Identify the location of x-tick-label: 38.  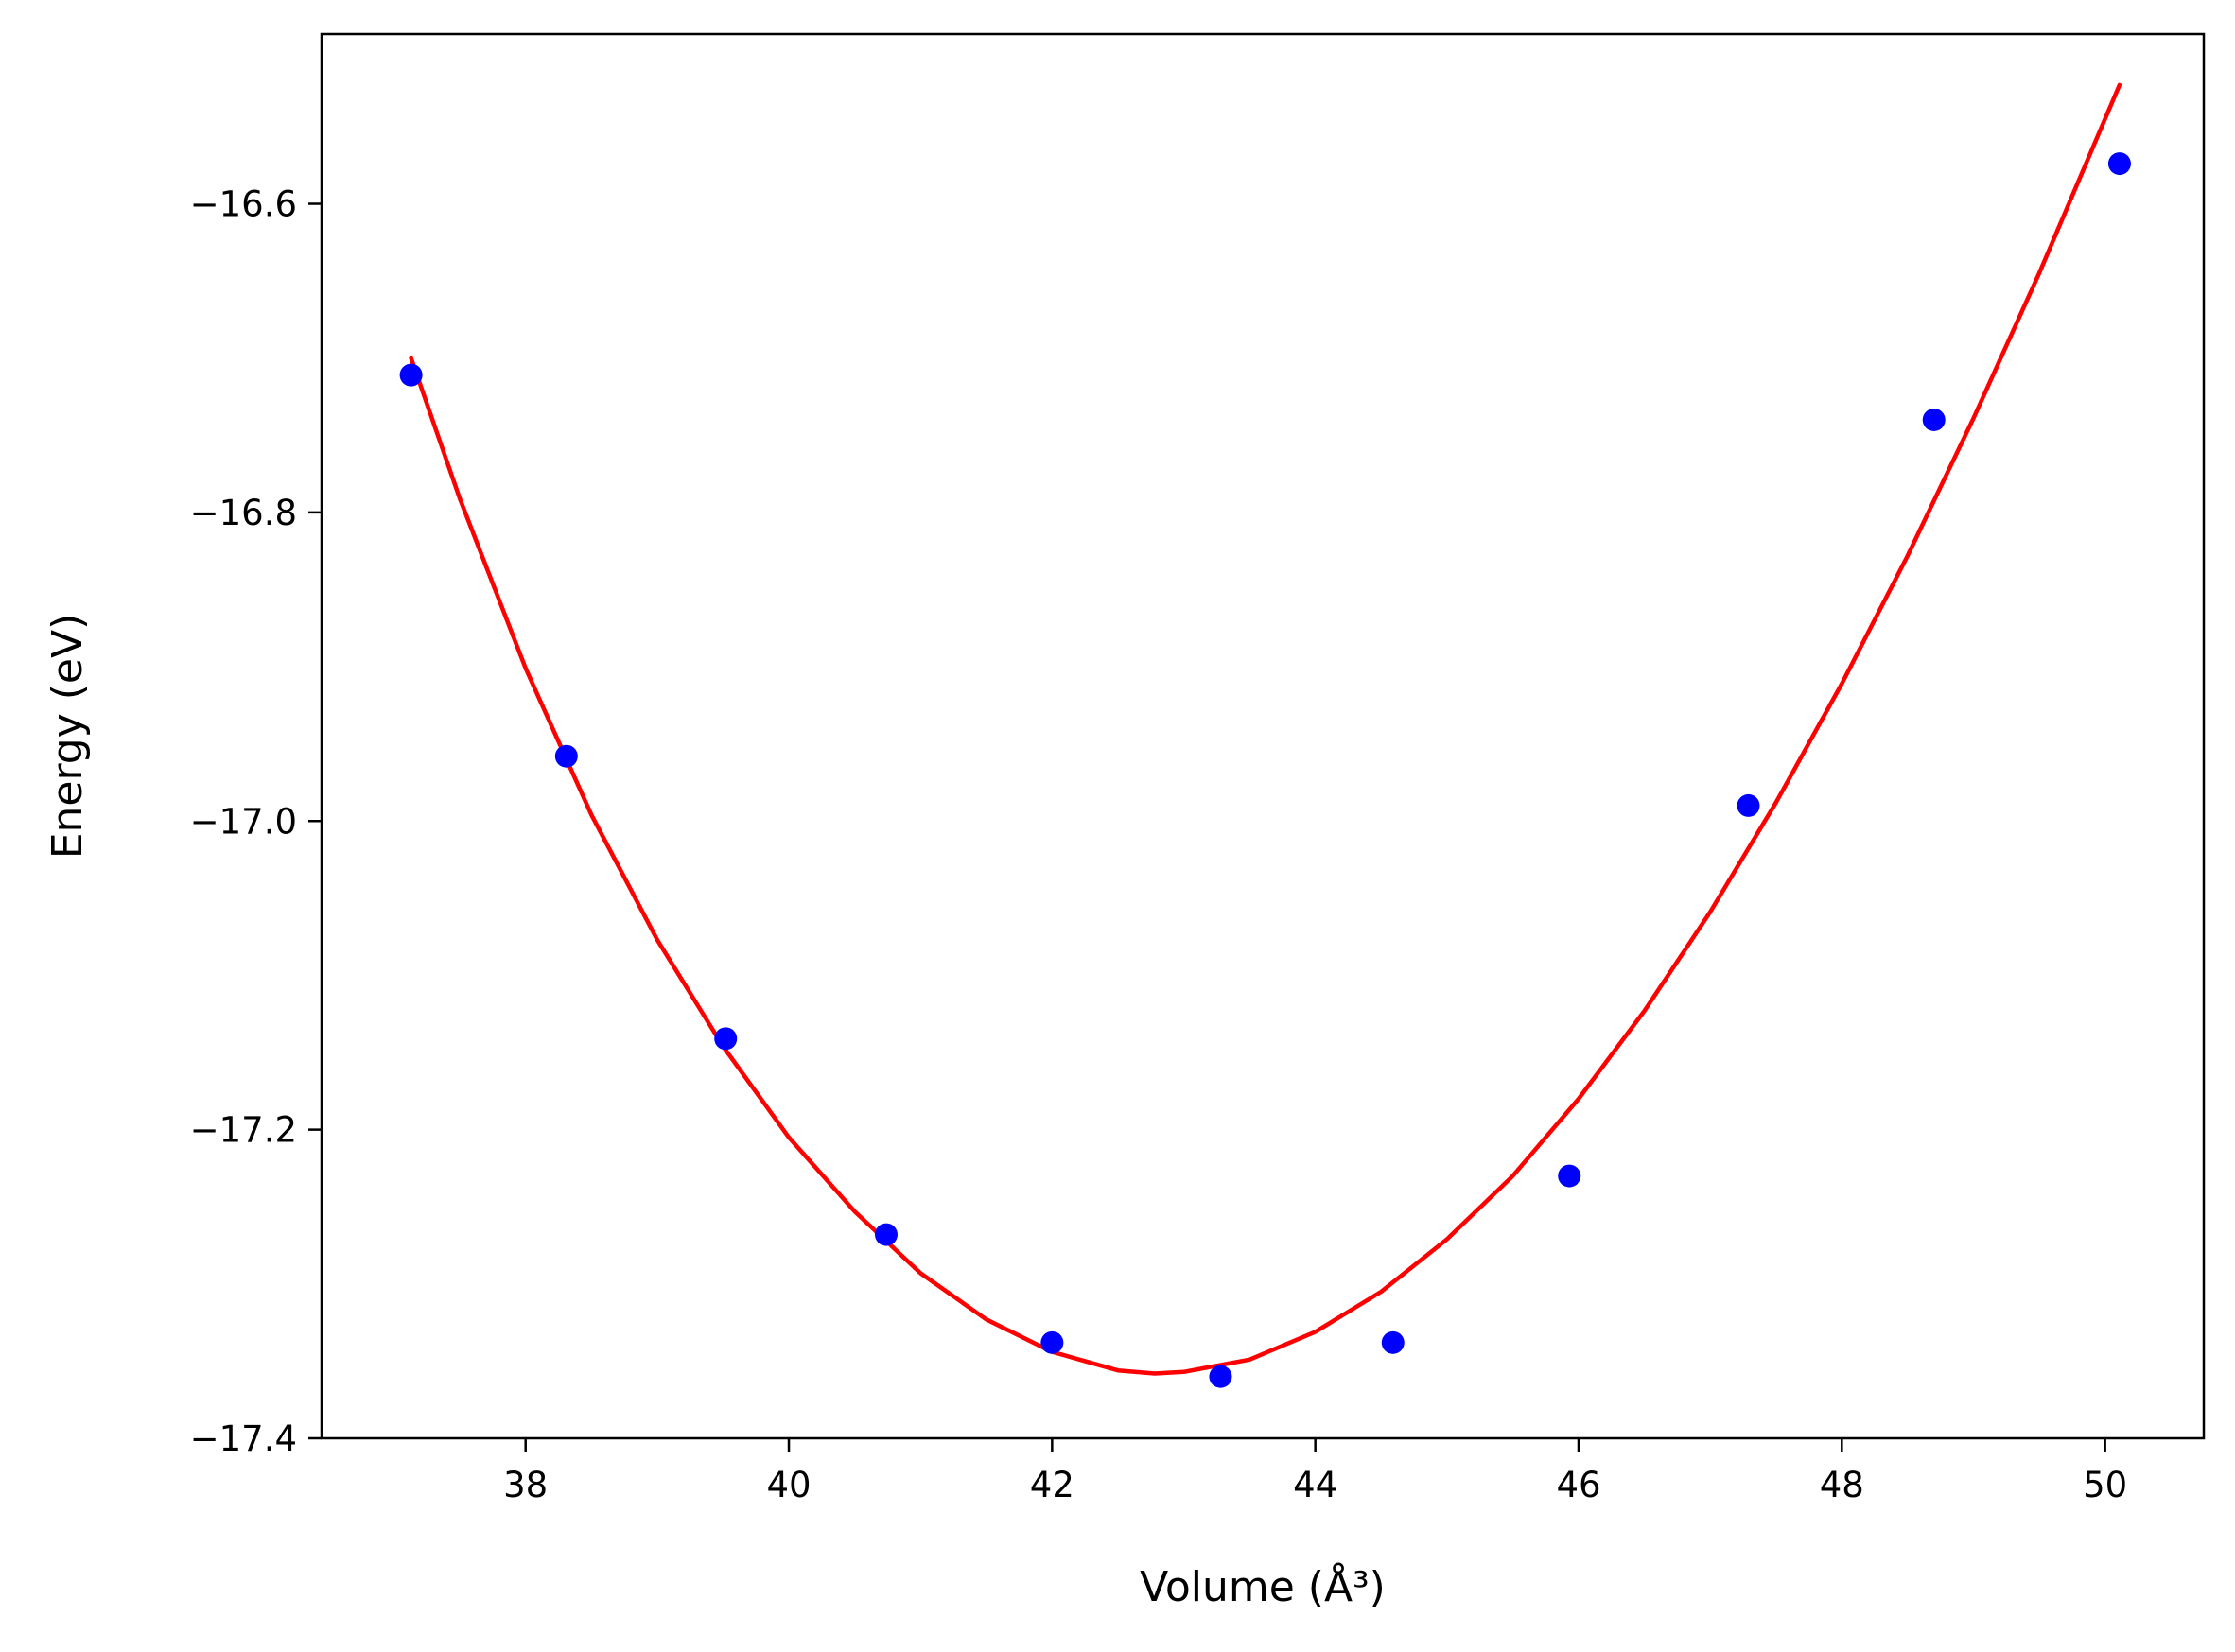
(525, 1485).